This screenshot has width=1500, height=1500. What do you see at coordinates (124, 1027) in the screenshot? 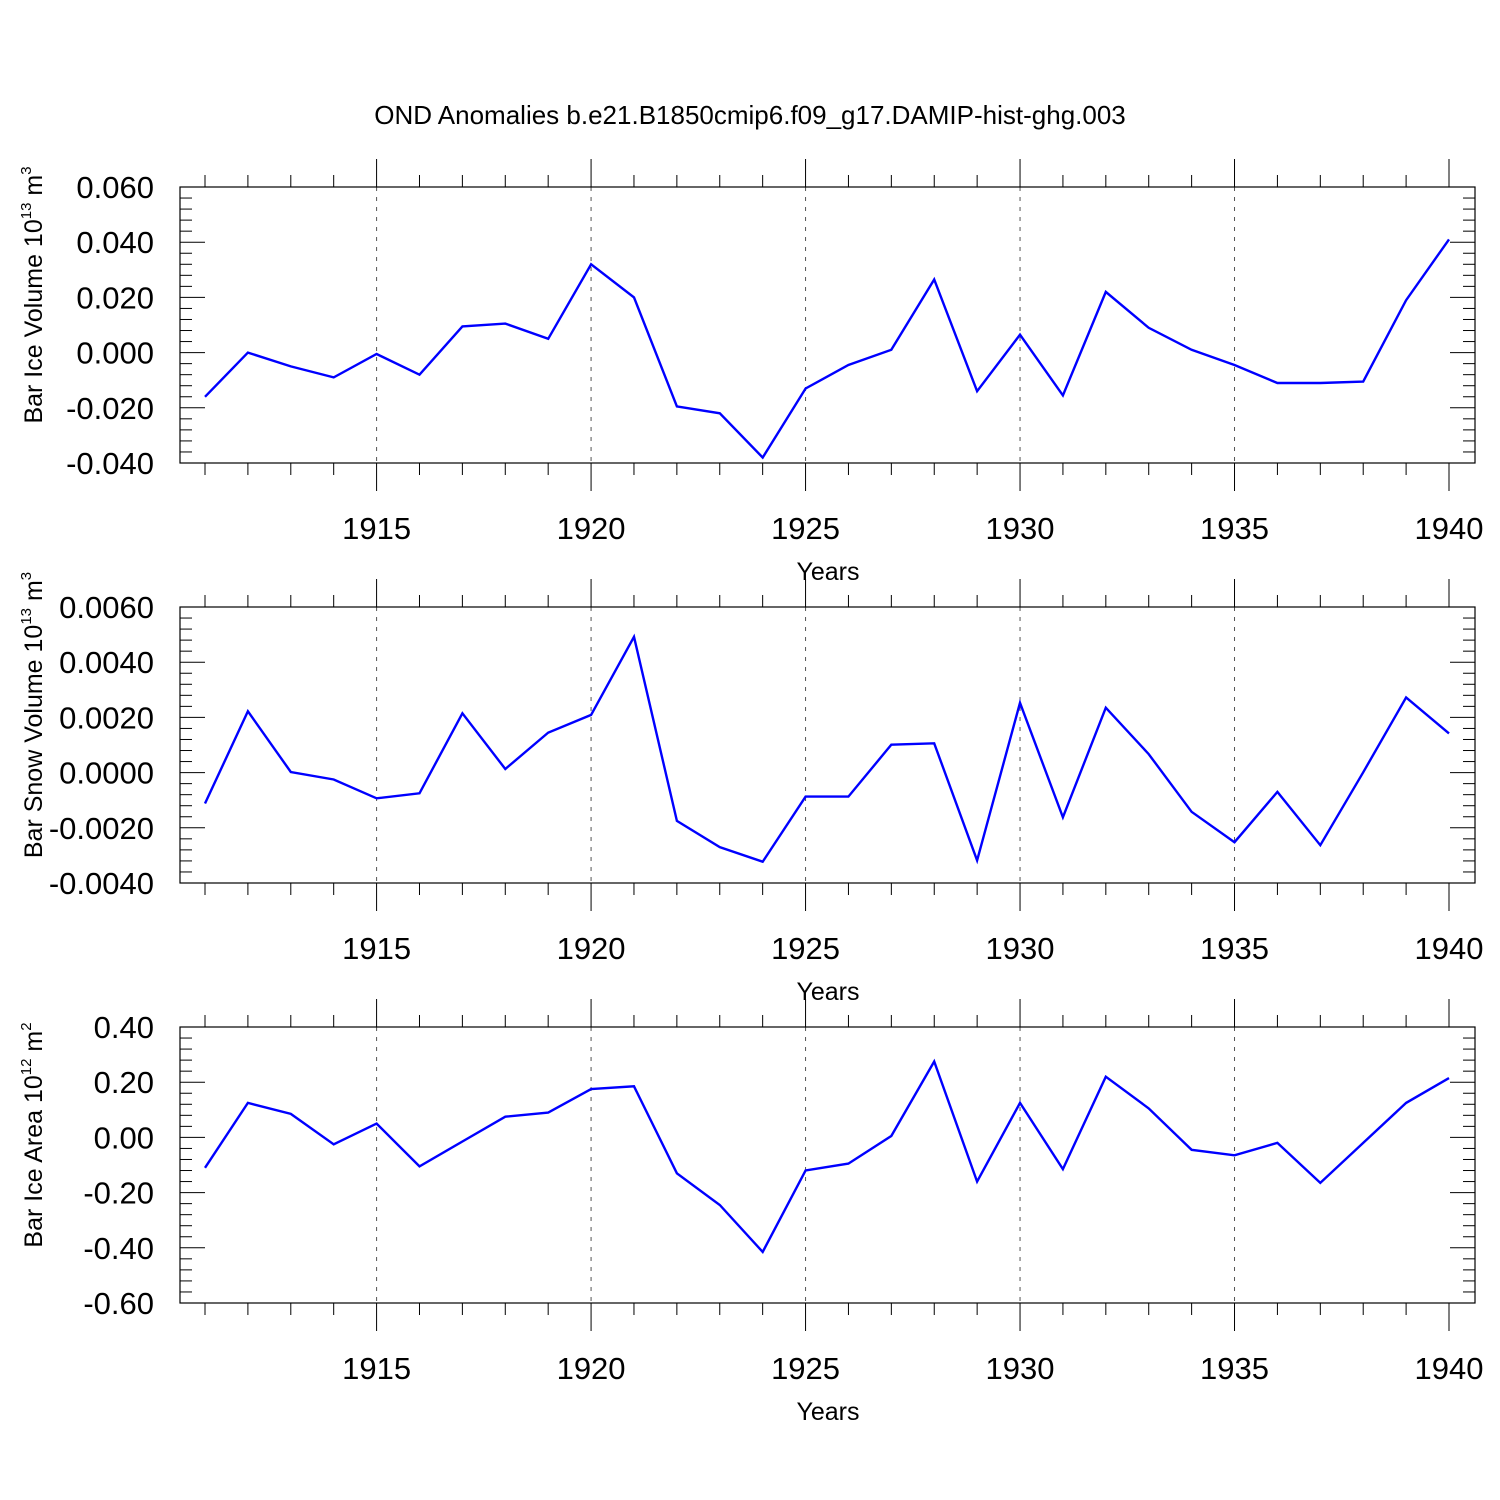
I see `y-tick-label: 0.40` at bounding box center [124, 1027].